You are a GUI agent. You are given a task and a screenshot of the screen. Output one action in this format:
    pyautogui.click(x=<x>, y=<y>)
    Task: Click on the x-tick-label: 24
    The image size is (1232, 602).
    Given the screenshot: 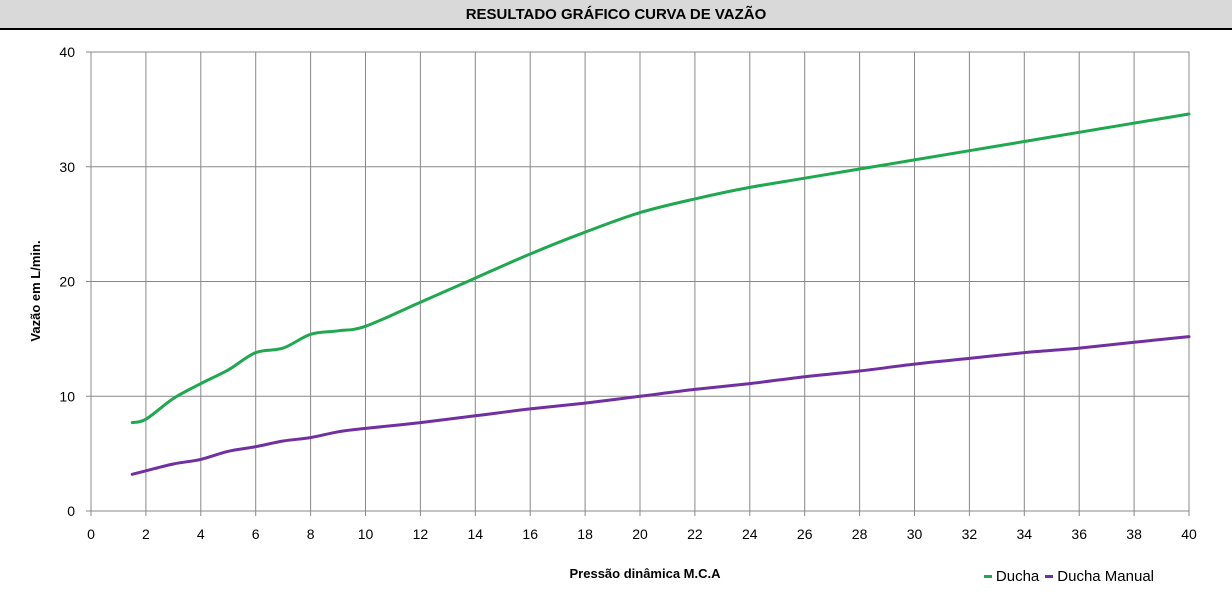 What is the action you would take?
    pyautogui.click(x=750, y=534)
    